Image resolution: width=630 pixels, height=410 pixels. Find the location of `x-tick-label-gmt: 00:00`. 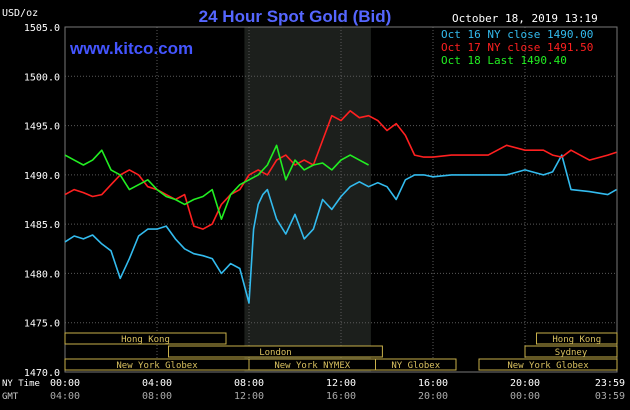

x-tick-label-gmt: 00:00 is located at coordinates (525, 396).